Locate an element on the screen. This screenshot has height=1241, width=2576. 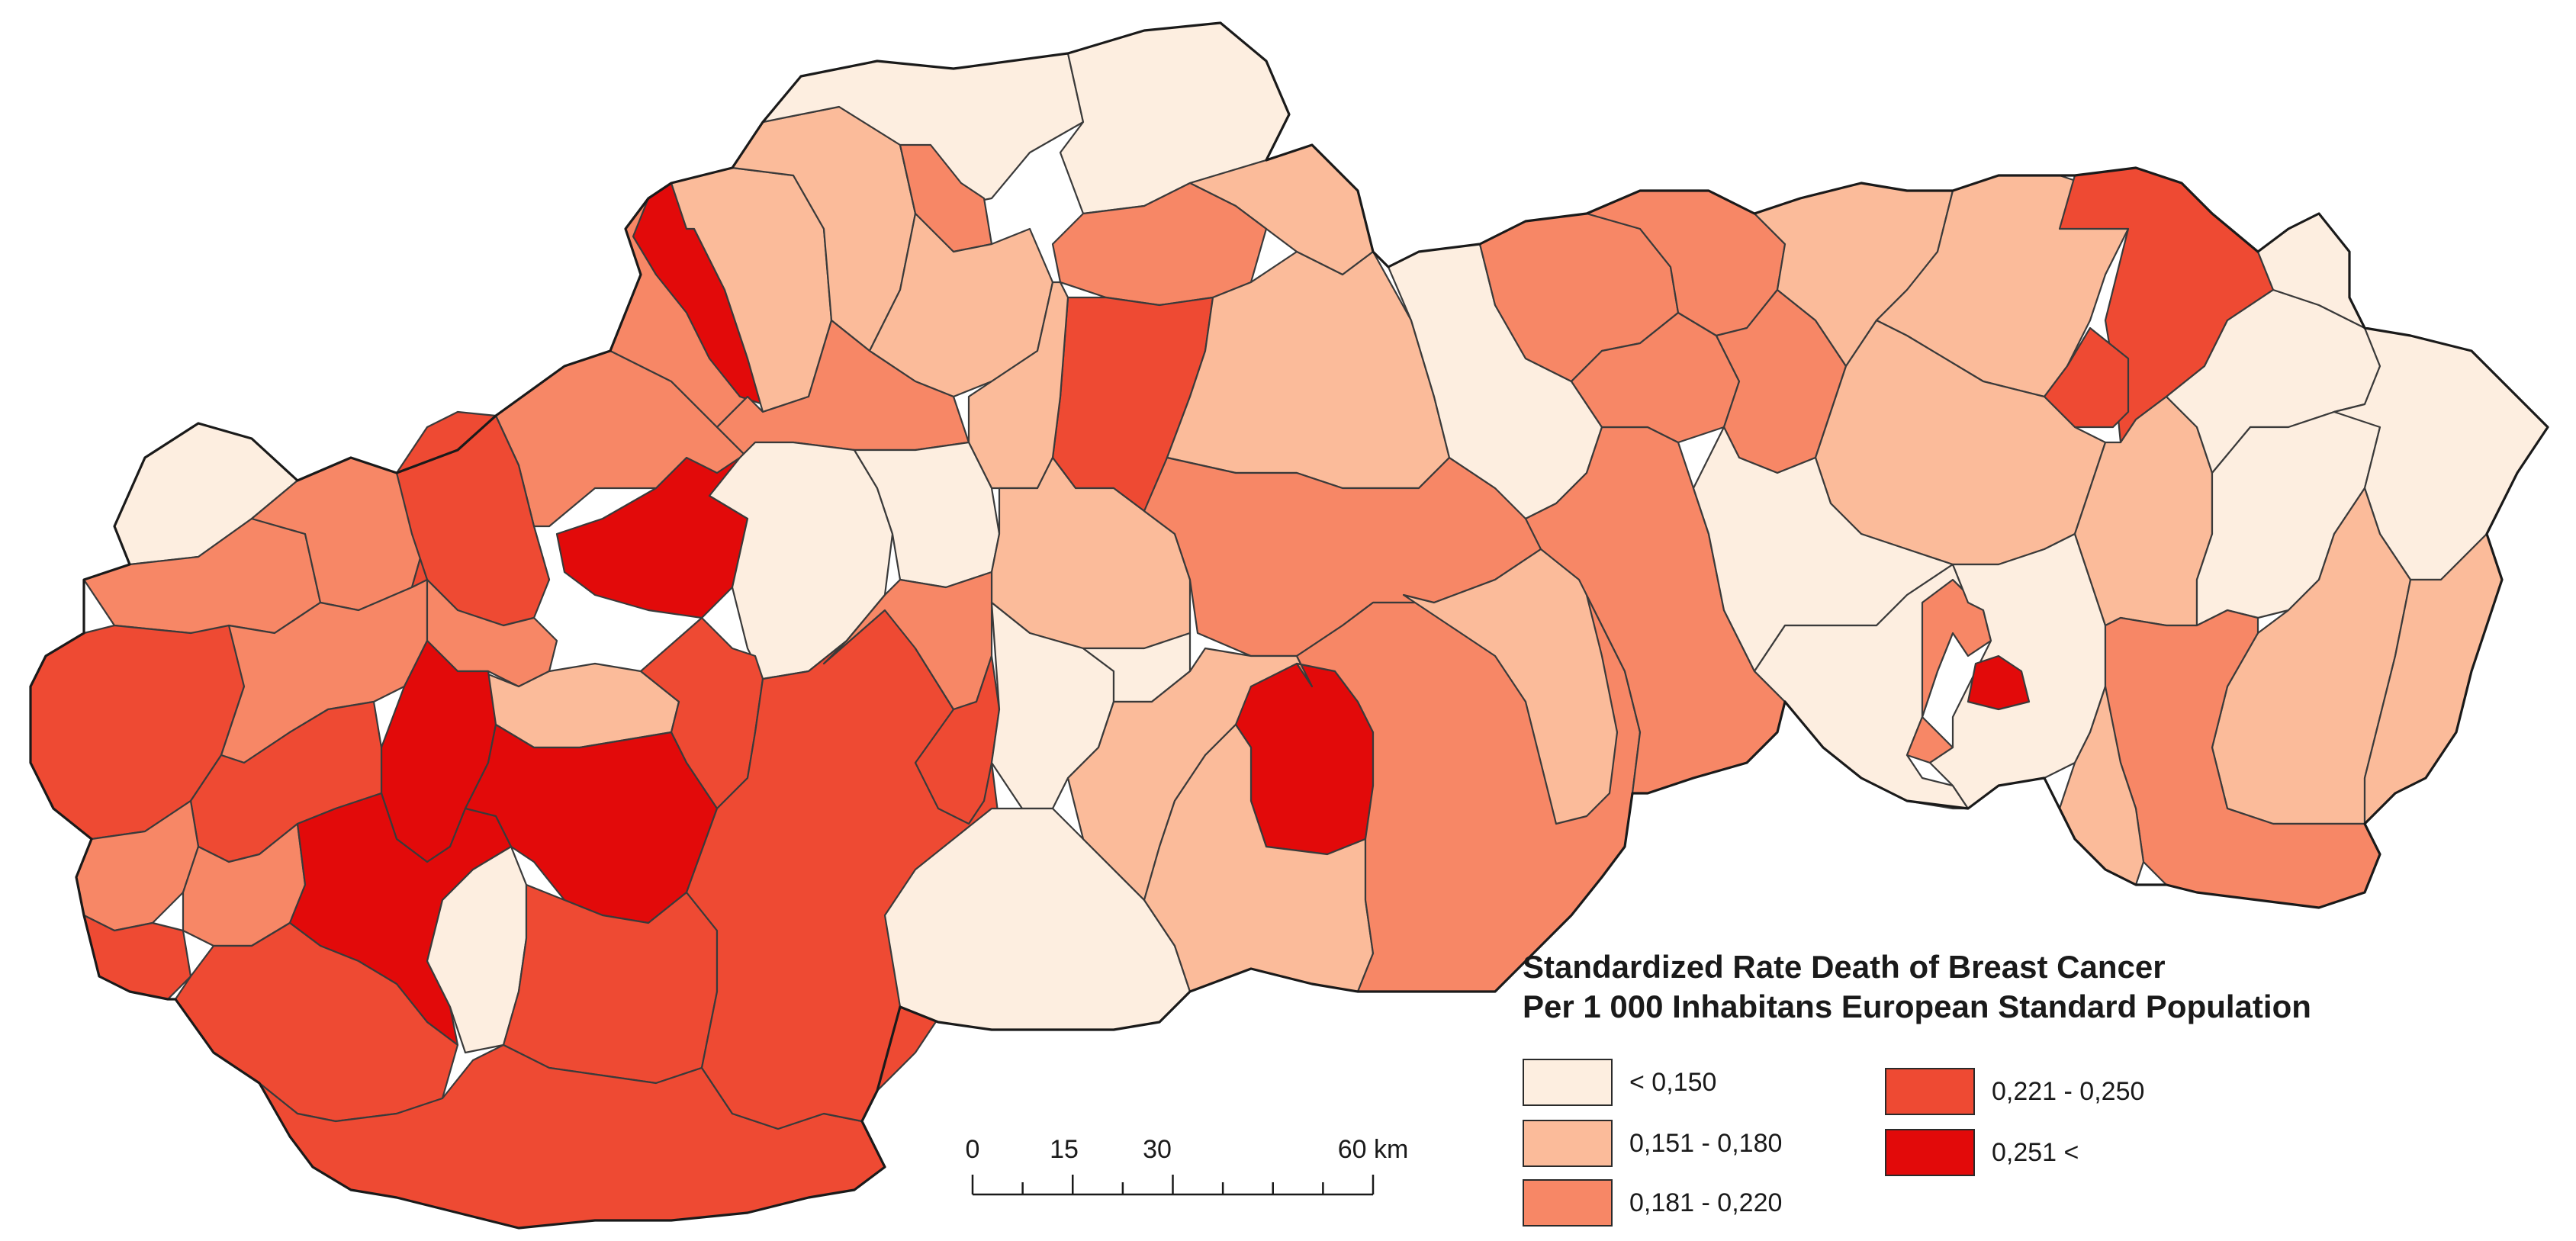
legend-item-class-5: 0,251 < is located at coordinates (1982, 1152).